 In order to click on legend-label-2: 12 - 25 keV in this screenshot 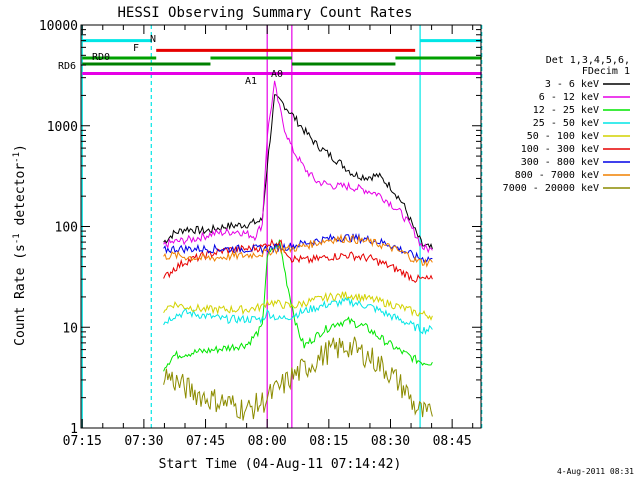, I will do `click(566, 110)`.